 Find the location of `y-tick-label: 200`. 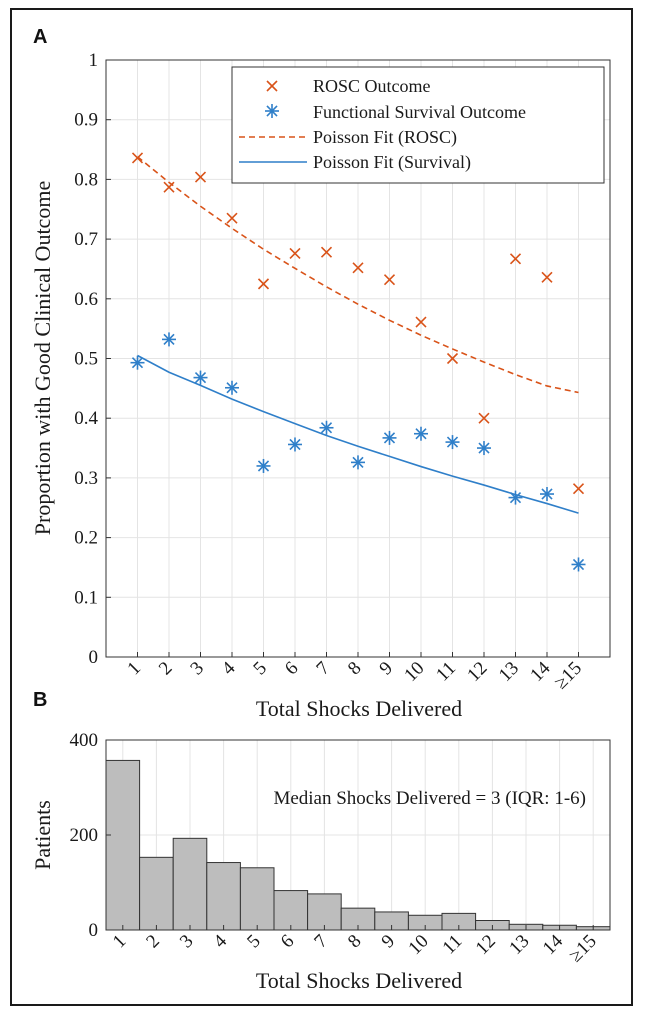

y-tick-label: 200 is located at coordinates (84, 835).